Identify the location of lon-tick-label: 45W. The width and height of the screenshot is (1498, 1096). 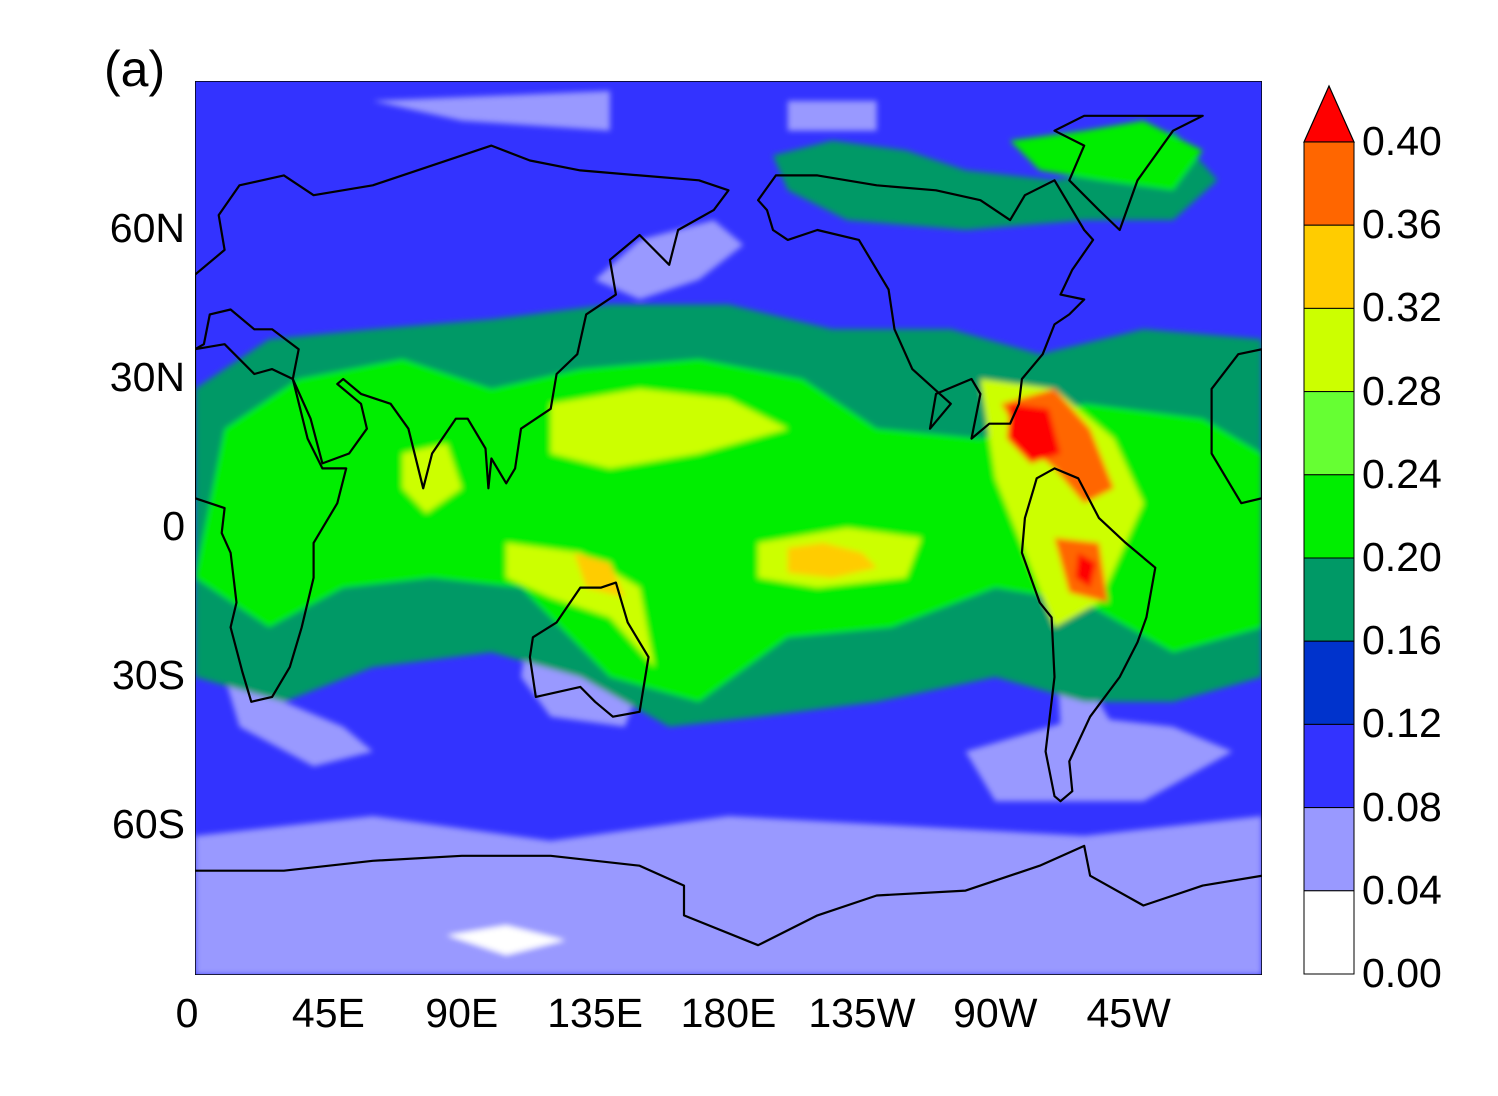
(1128, 1013).